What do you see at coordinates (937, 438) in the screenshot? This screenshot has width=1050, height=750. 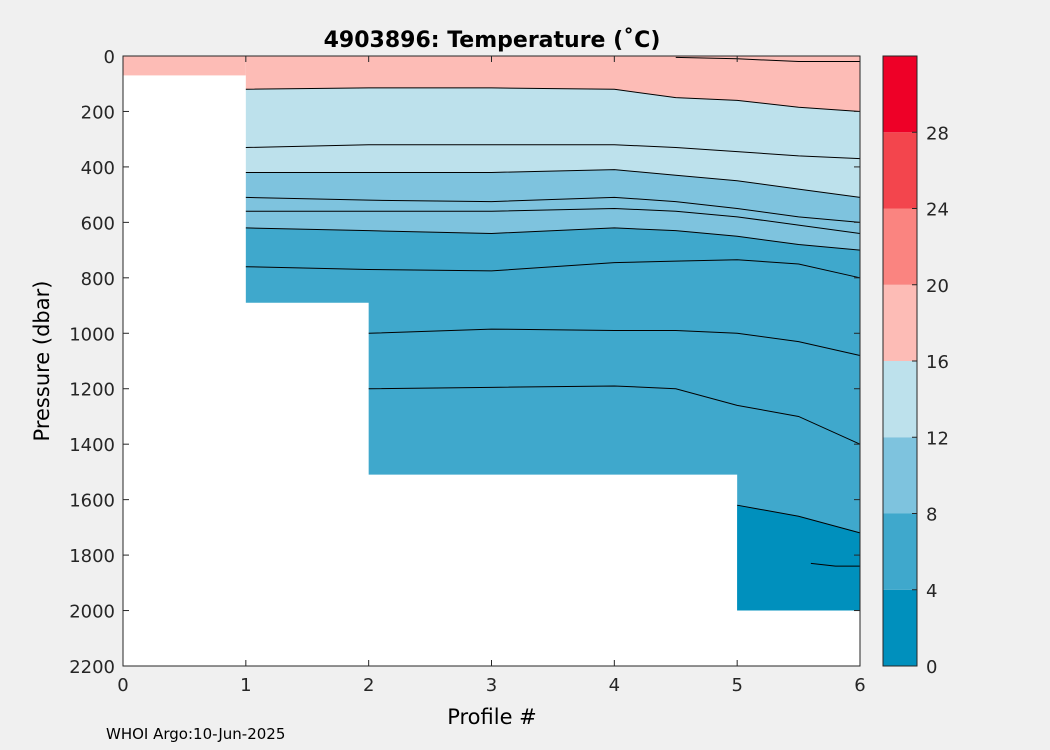 I see `colorbar-tick-label: 12` at bounding box center [937, 438].